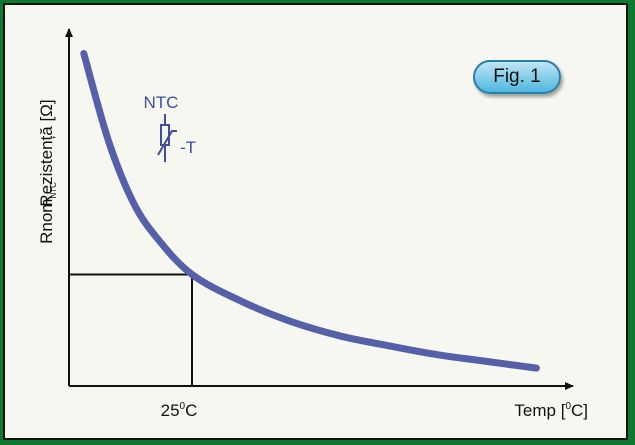  Describe the element at coordinates (46, 221) in the screenshot. I see `y-tick-main: Rnom` at that location.